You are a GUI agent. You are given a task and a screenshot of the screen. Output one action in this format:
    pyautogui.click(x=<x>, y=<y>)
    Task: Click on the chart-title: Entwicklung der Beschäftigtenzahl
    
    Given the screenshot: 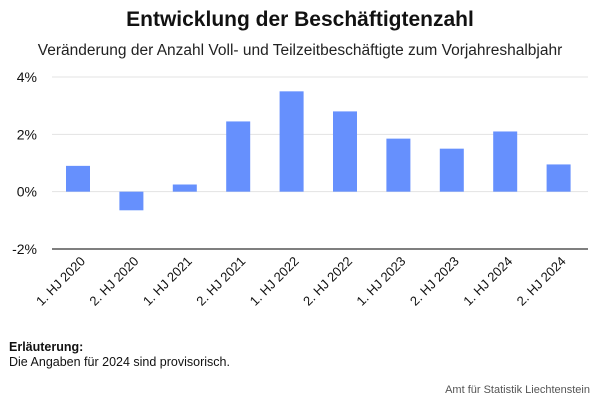 What is the action you would take?
    pyautogui.click(x=300, y=19)
    